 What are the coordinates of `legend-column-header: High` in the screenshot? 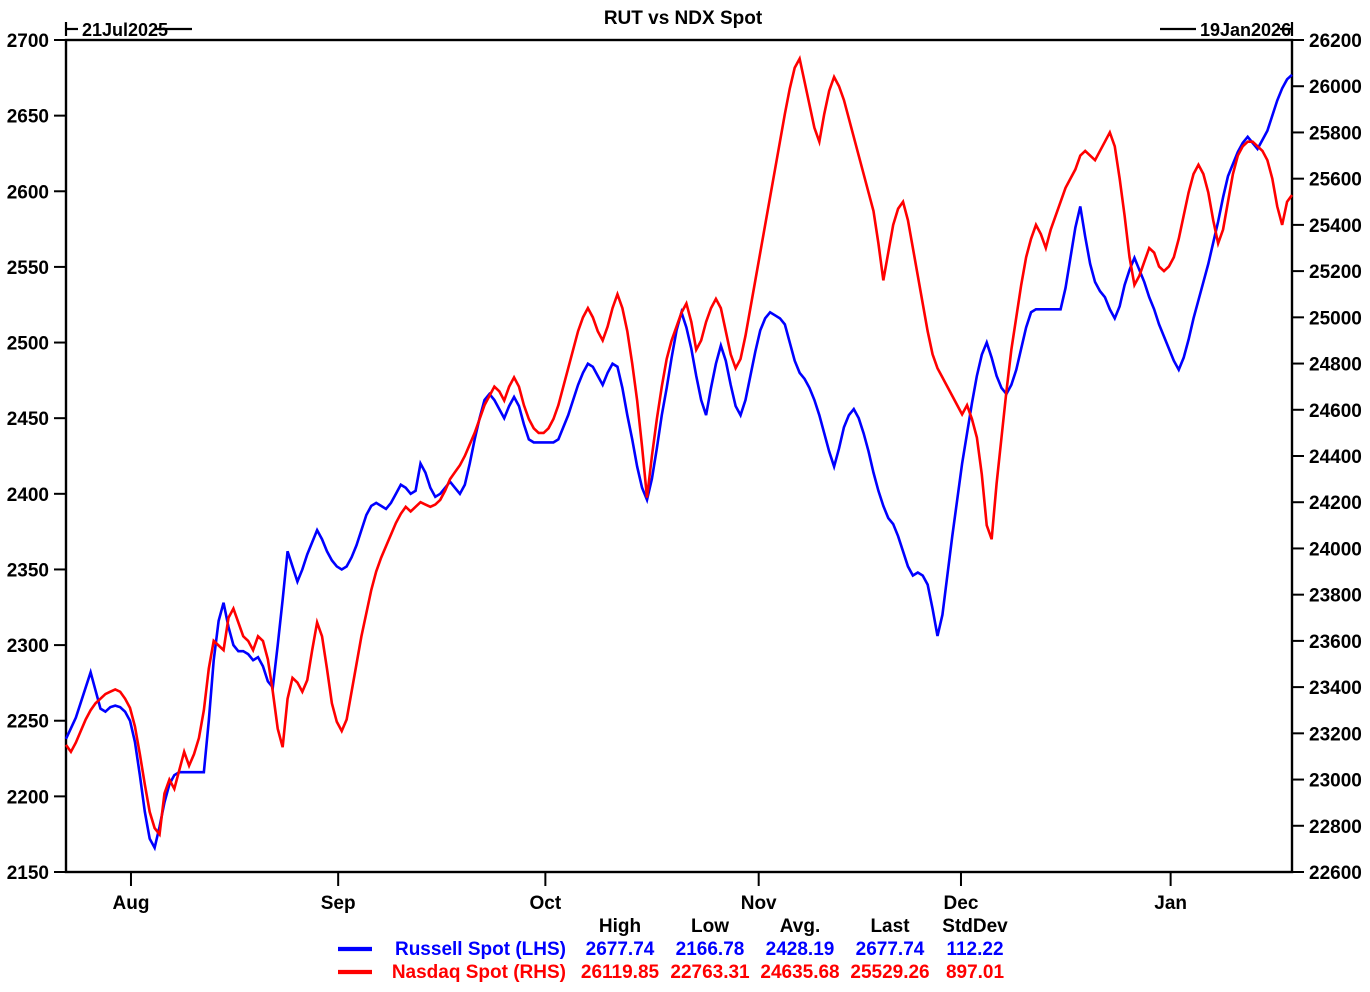 It's located at (620, 926).